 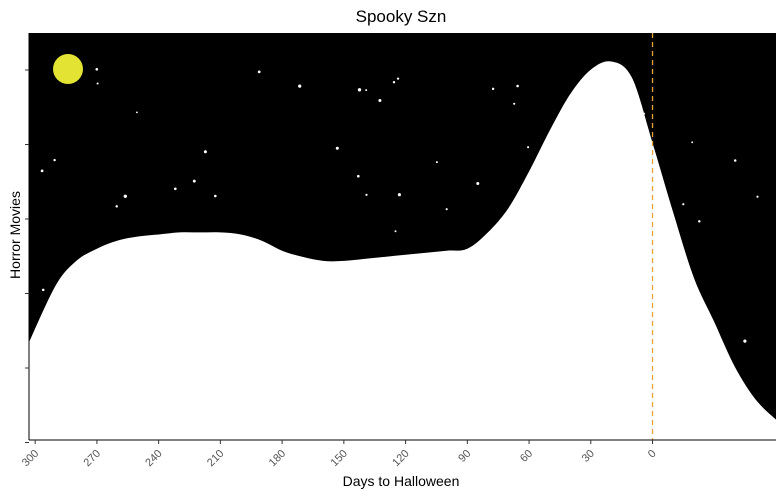 I want to click on x-tick-label: 240, so click(x=153, y=458).